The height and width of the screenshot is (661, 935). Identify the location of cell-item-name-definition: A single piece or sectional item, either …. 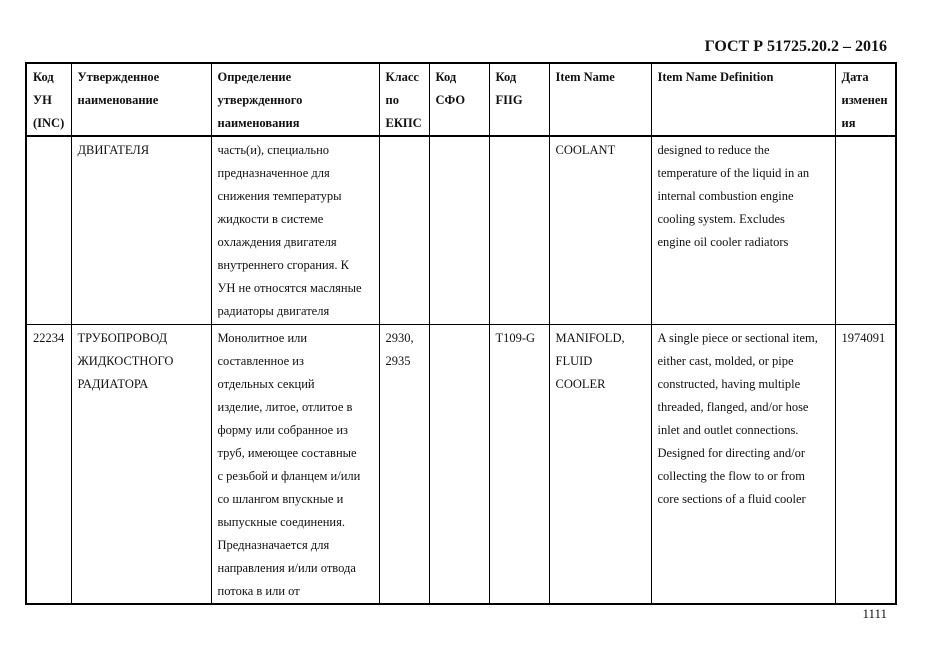
(743, 464).